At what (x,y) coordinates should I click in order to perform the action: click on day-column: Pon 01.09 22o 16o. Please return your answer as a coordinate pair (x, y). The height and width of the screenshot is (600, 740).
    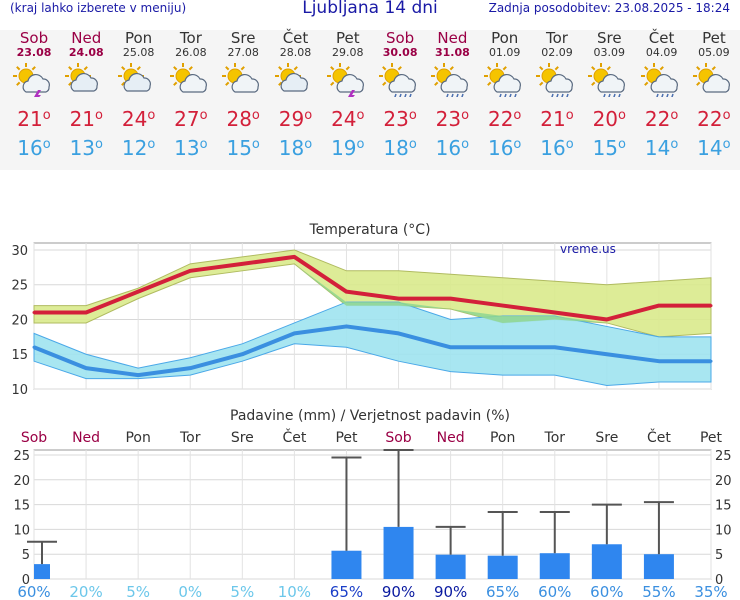
    Looking at the image, I should click on (505, 95).